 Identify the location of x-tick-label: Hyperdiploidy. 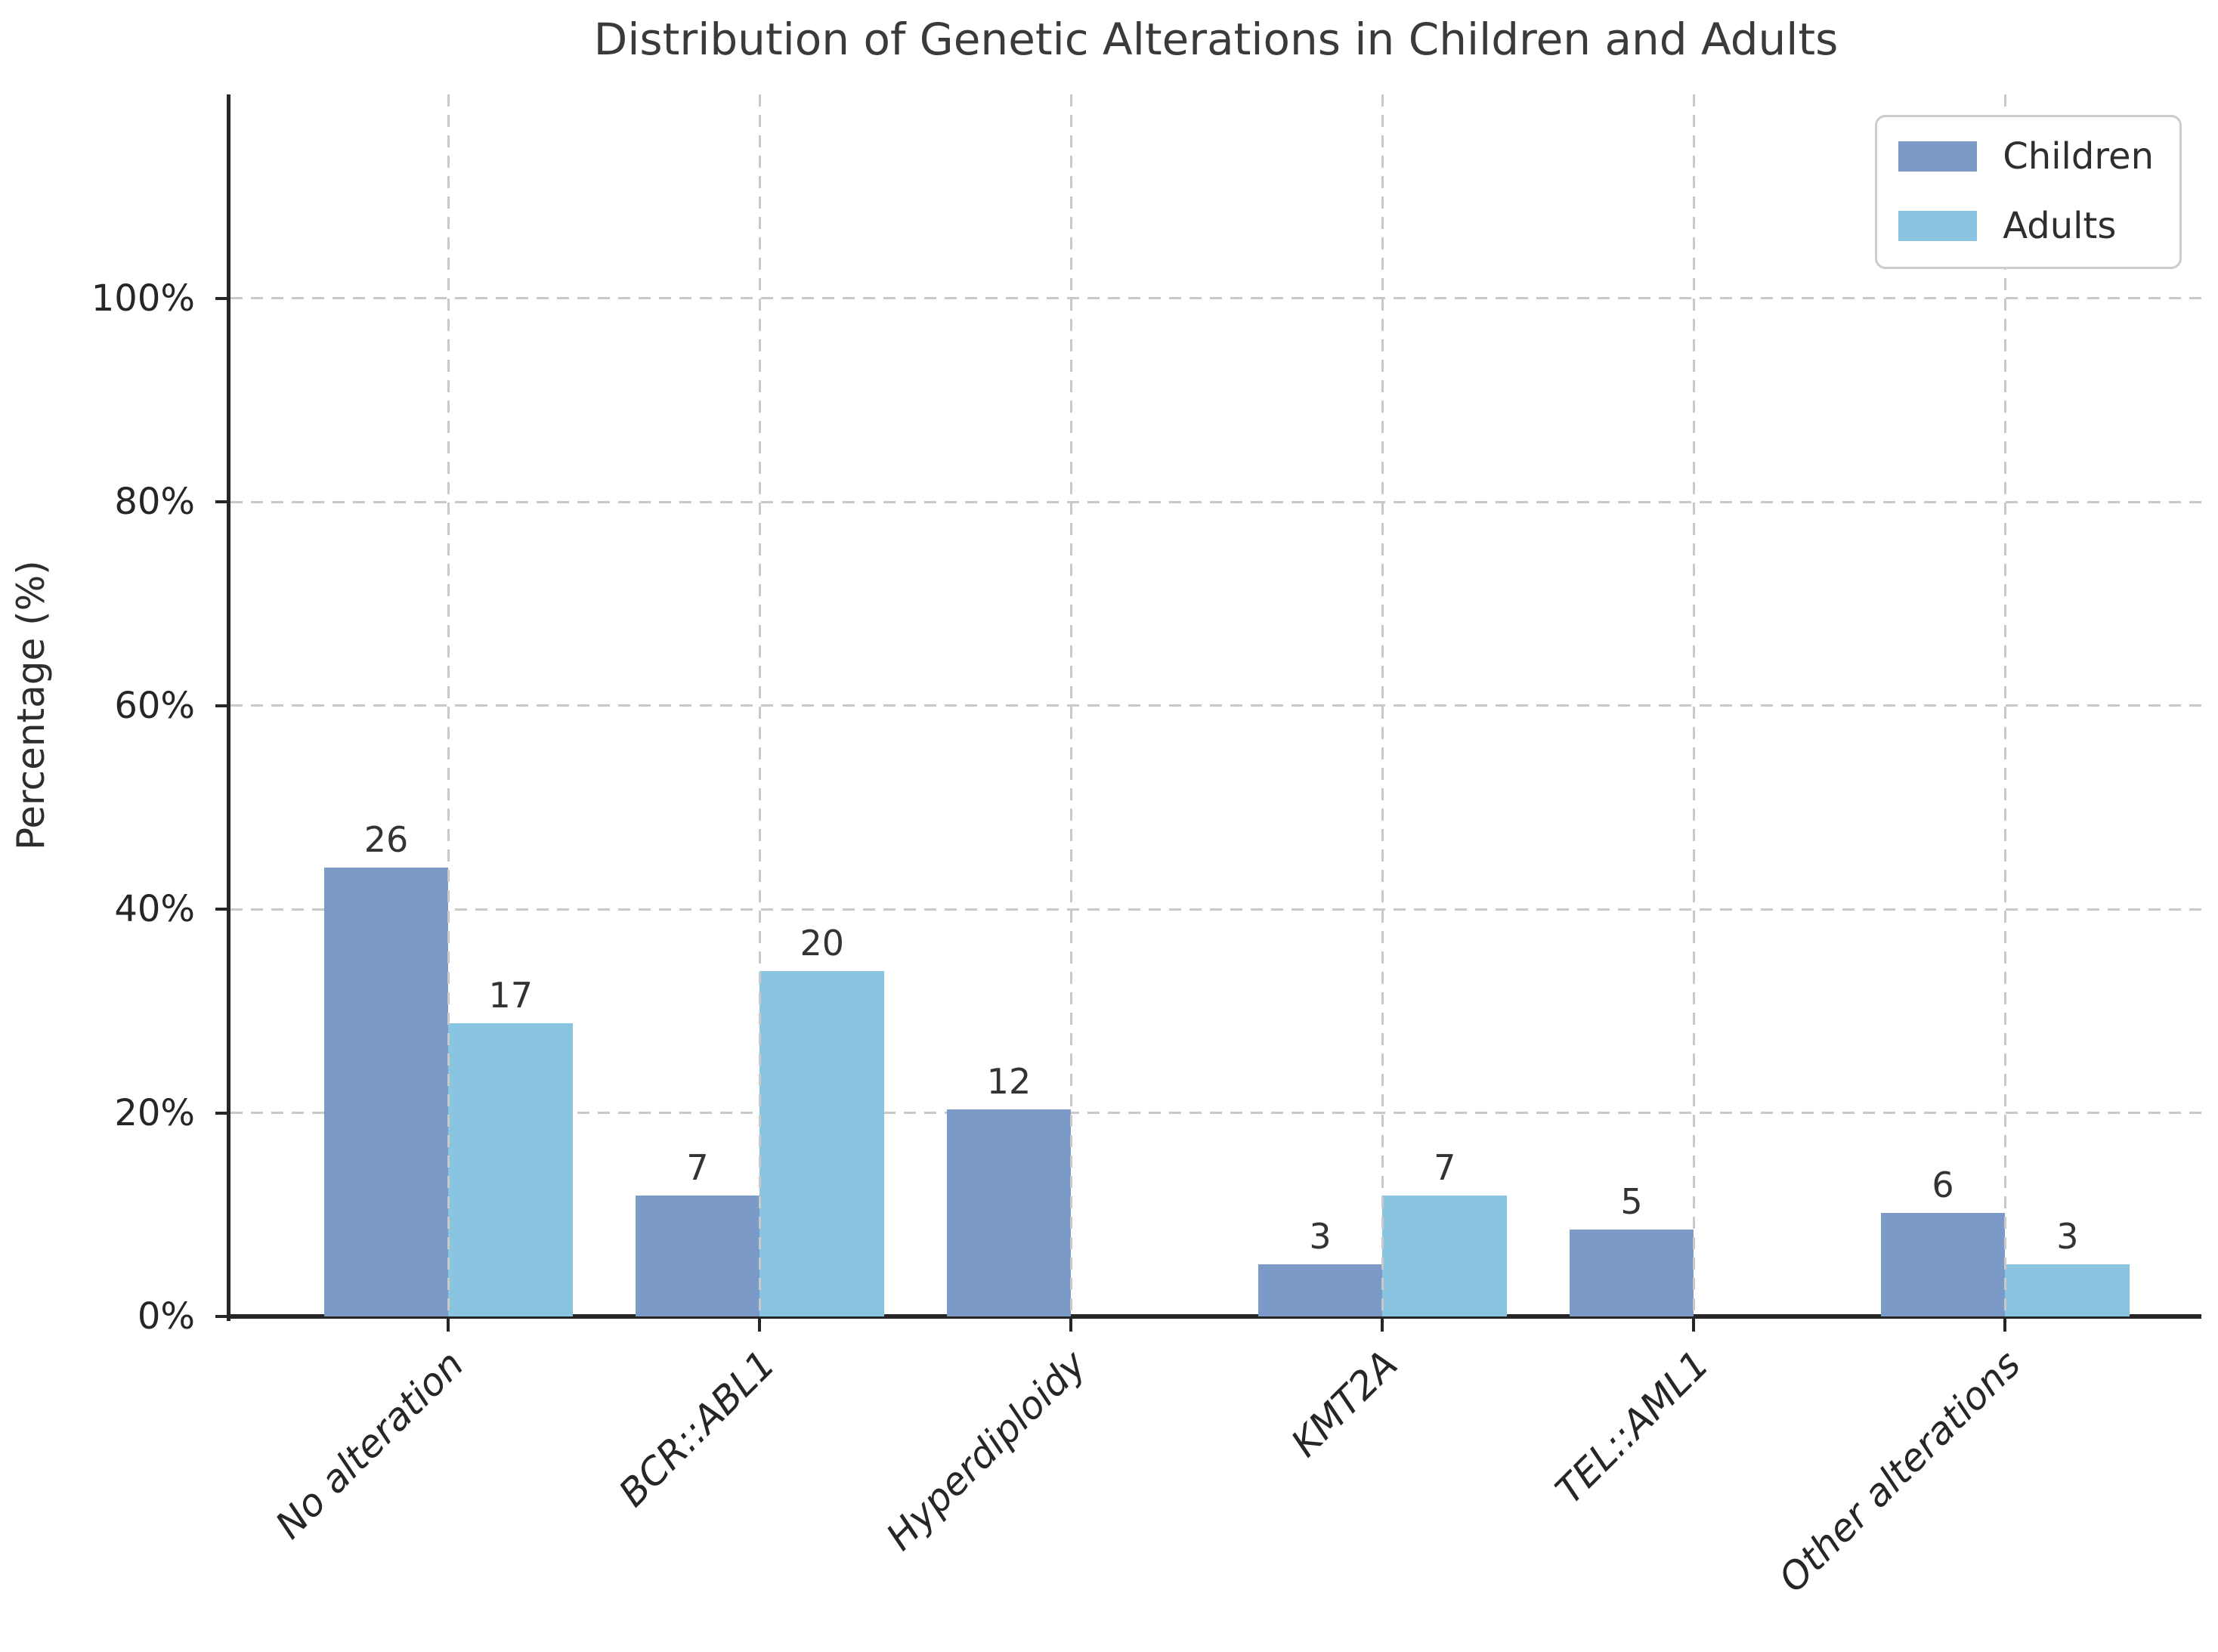
(986, 1450).